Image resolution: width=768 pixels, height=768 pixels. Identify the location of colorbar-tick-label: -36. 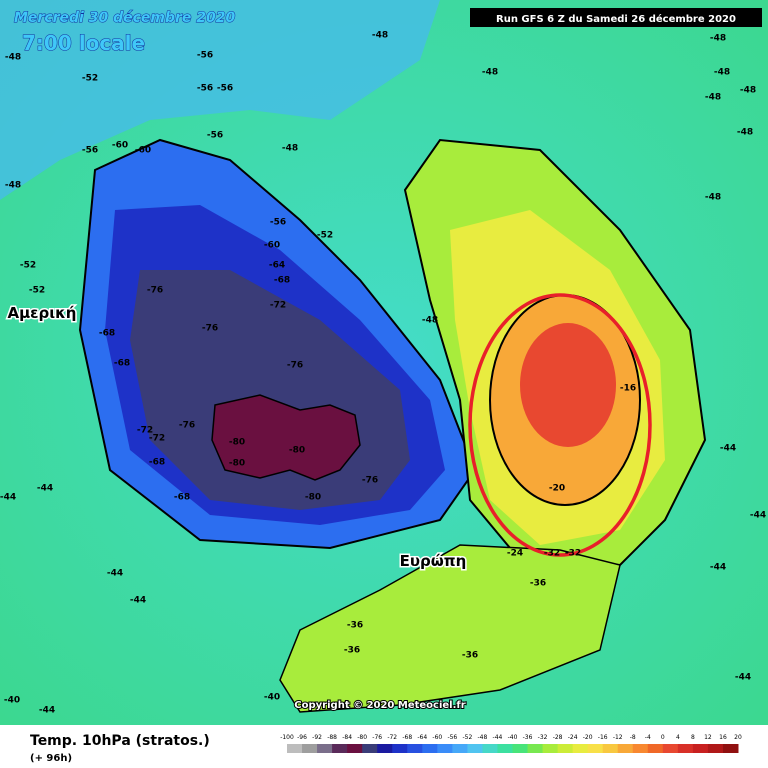
(528, 737).